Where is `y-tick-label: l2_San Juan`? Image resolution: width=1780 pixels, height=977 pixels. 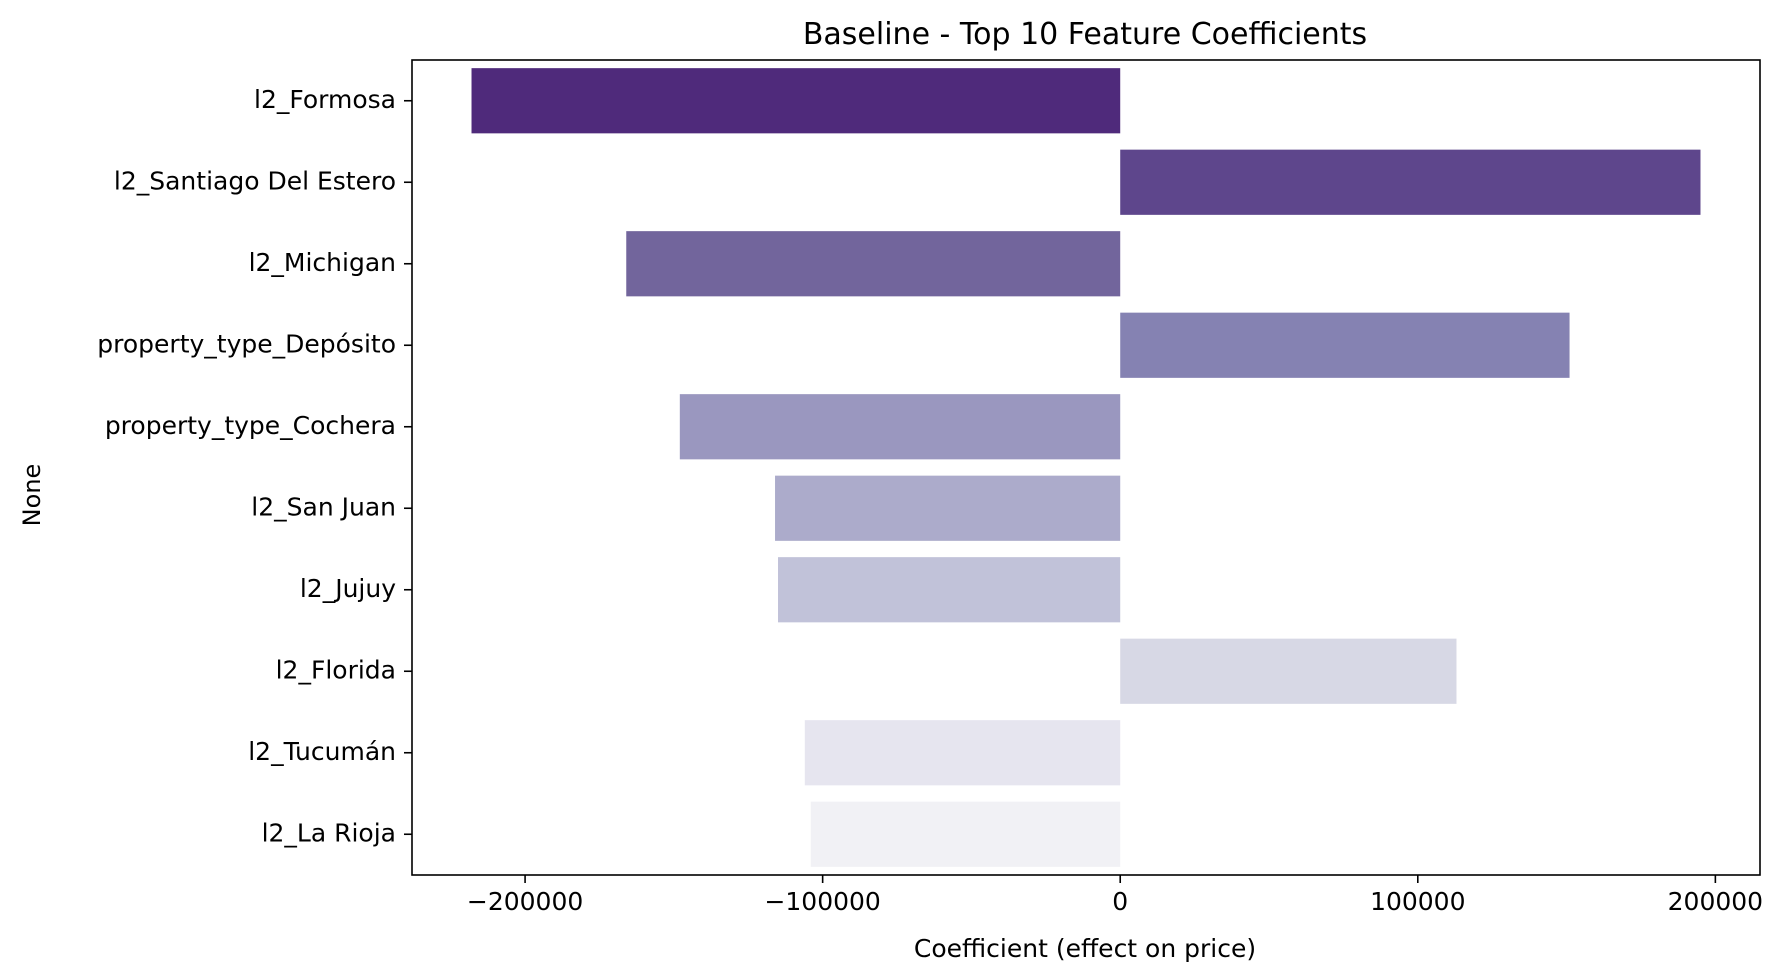
y-tick-label: l2_San Juan is located at coordinates (323, 506).